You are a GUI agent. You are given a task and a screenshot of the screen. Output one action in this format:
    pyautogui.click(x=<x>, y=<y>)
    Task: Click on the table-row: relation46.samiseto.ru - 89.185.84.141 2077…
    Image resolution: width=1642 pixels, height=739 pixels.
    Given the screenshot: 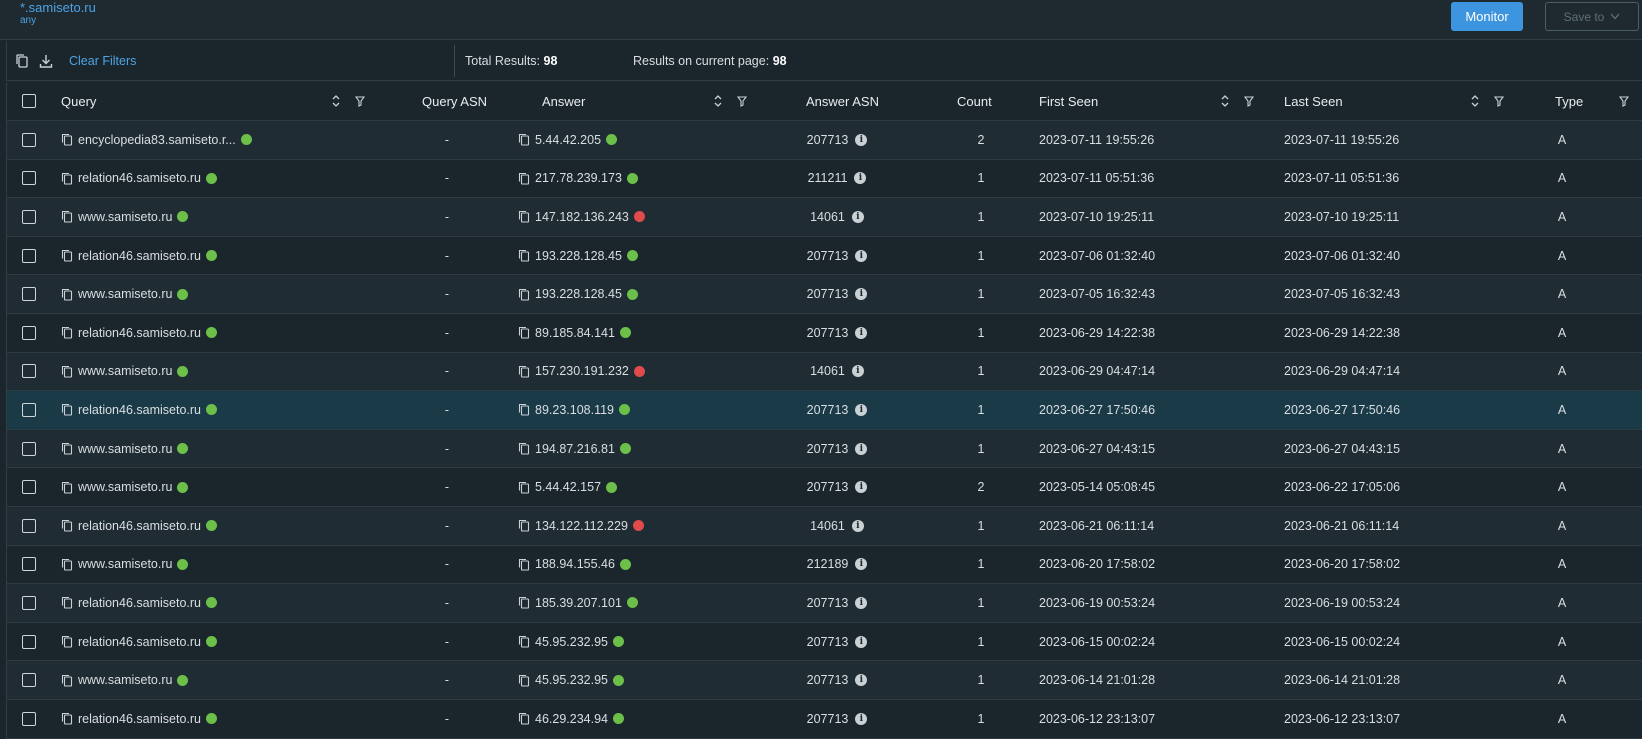 What is the action you would take?
    pyautogui.click(x=824, y=333)
    